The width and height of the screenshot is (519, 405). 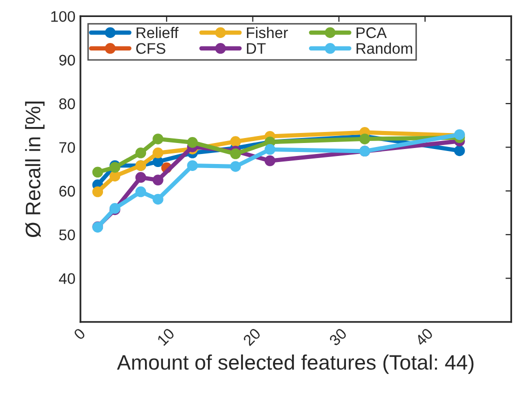 What do you see at coordinates (384, 48) in the screenshot?
I see `legend-label: Random` at bounding box center [384, 48].